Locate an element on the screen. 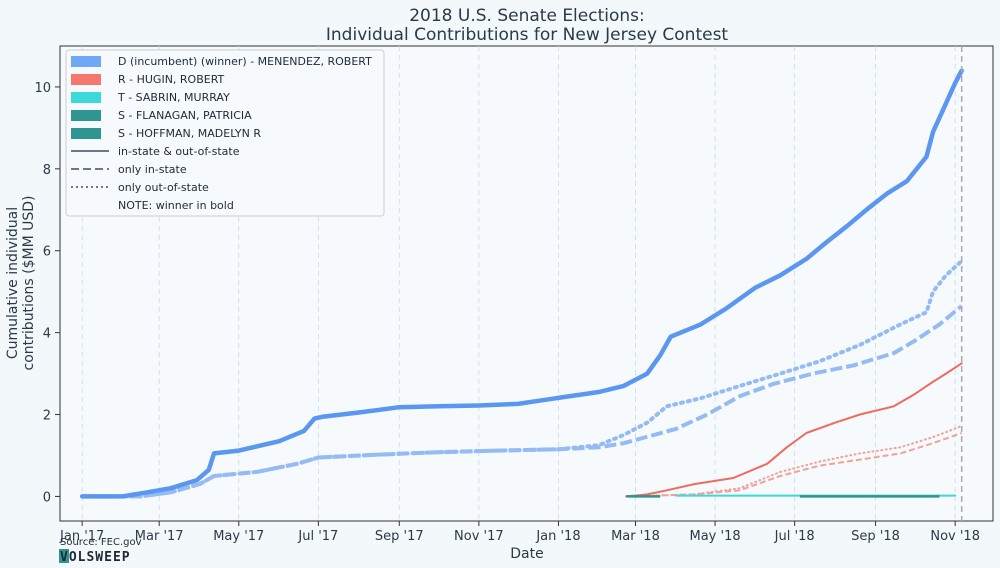 The image size is (1000, 568). series-line-hugin-solid is located at coordinates (794, 430).